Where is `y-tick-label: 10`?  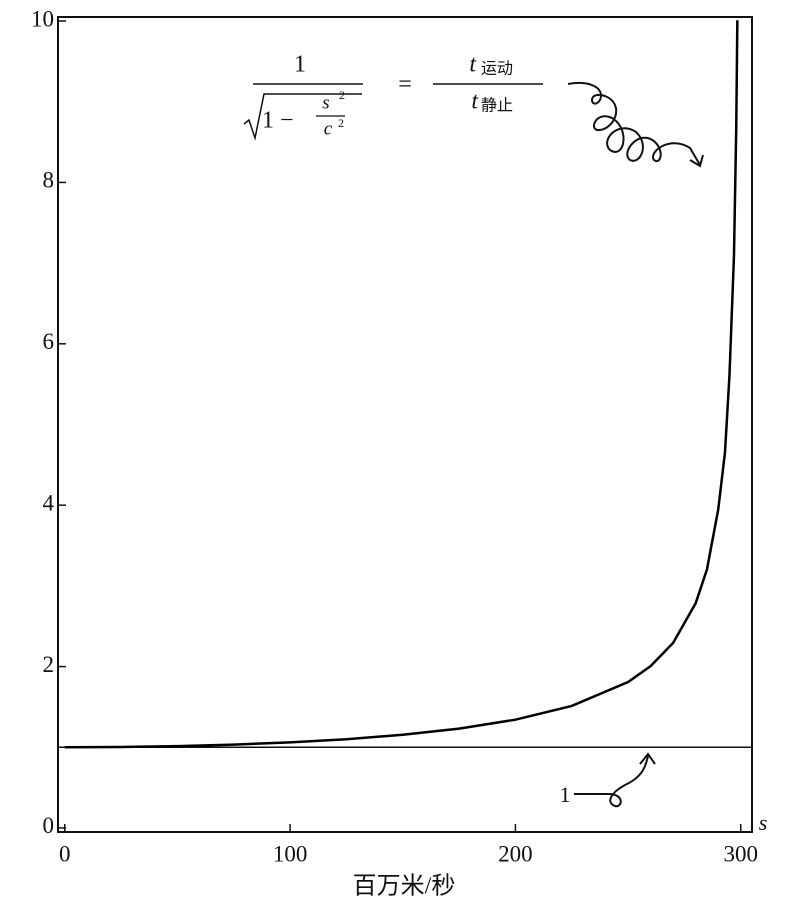 y-tick-label: 10 is located at coordinates (42, 18).